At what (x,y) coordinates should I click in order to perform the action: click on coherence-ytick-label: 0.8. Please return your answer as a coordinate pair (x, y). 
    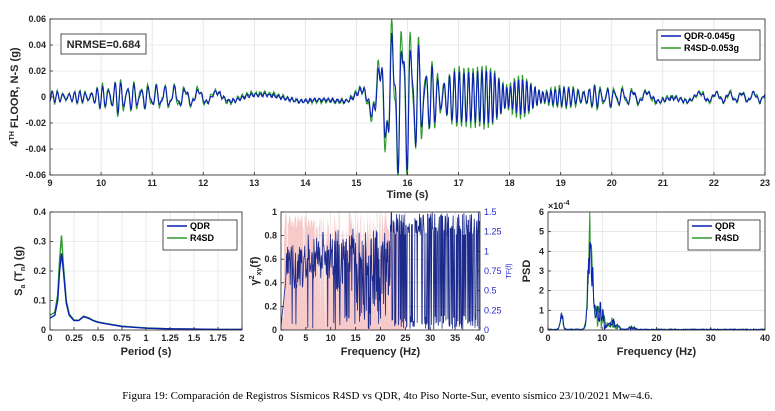
    Looking at the image, I should click on (270, 236).